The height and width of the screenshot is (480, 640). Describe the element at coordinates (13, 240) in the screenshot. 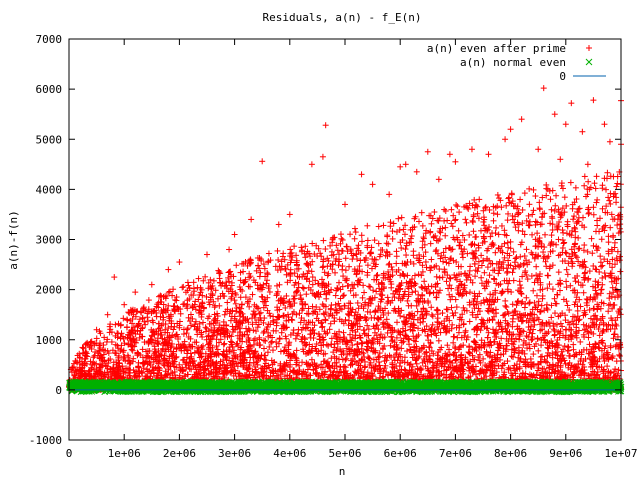

I see `y-axis-label: a(n)-f(n)` at that location.